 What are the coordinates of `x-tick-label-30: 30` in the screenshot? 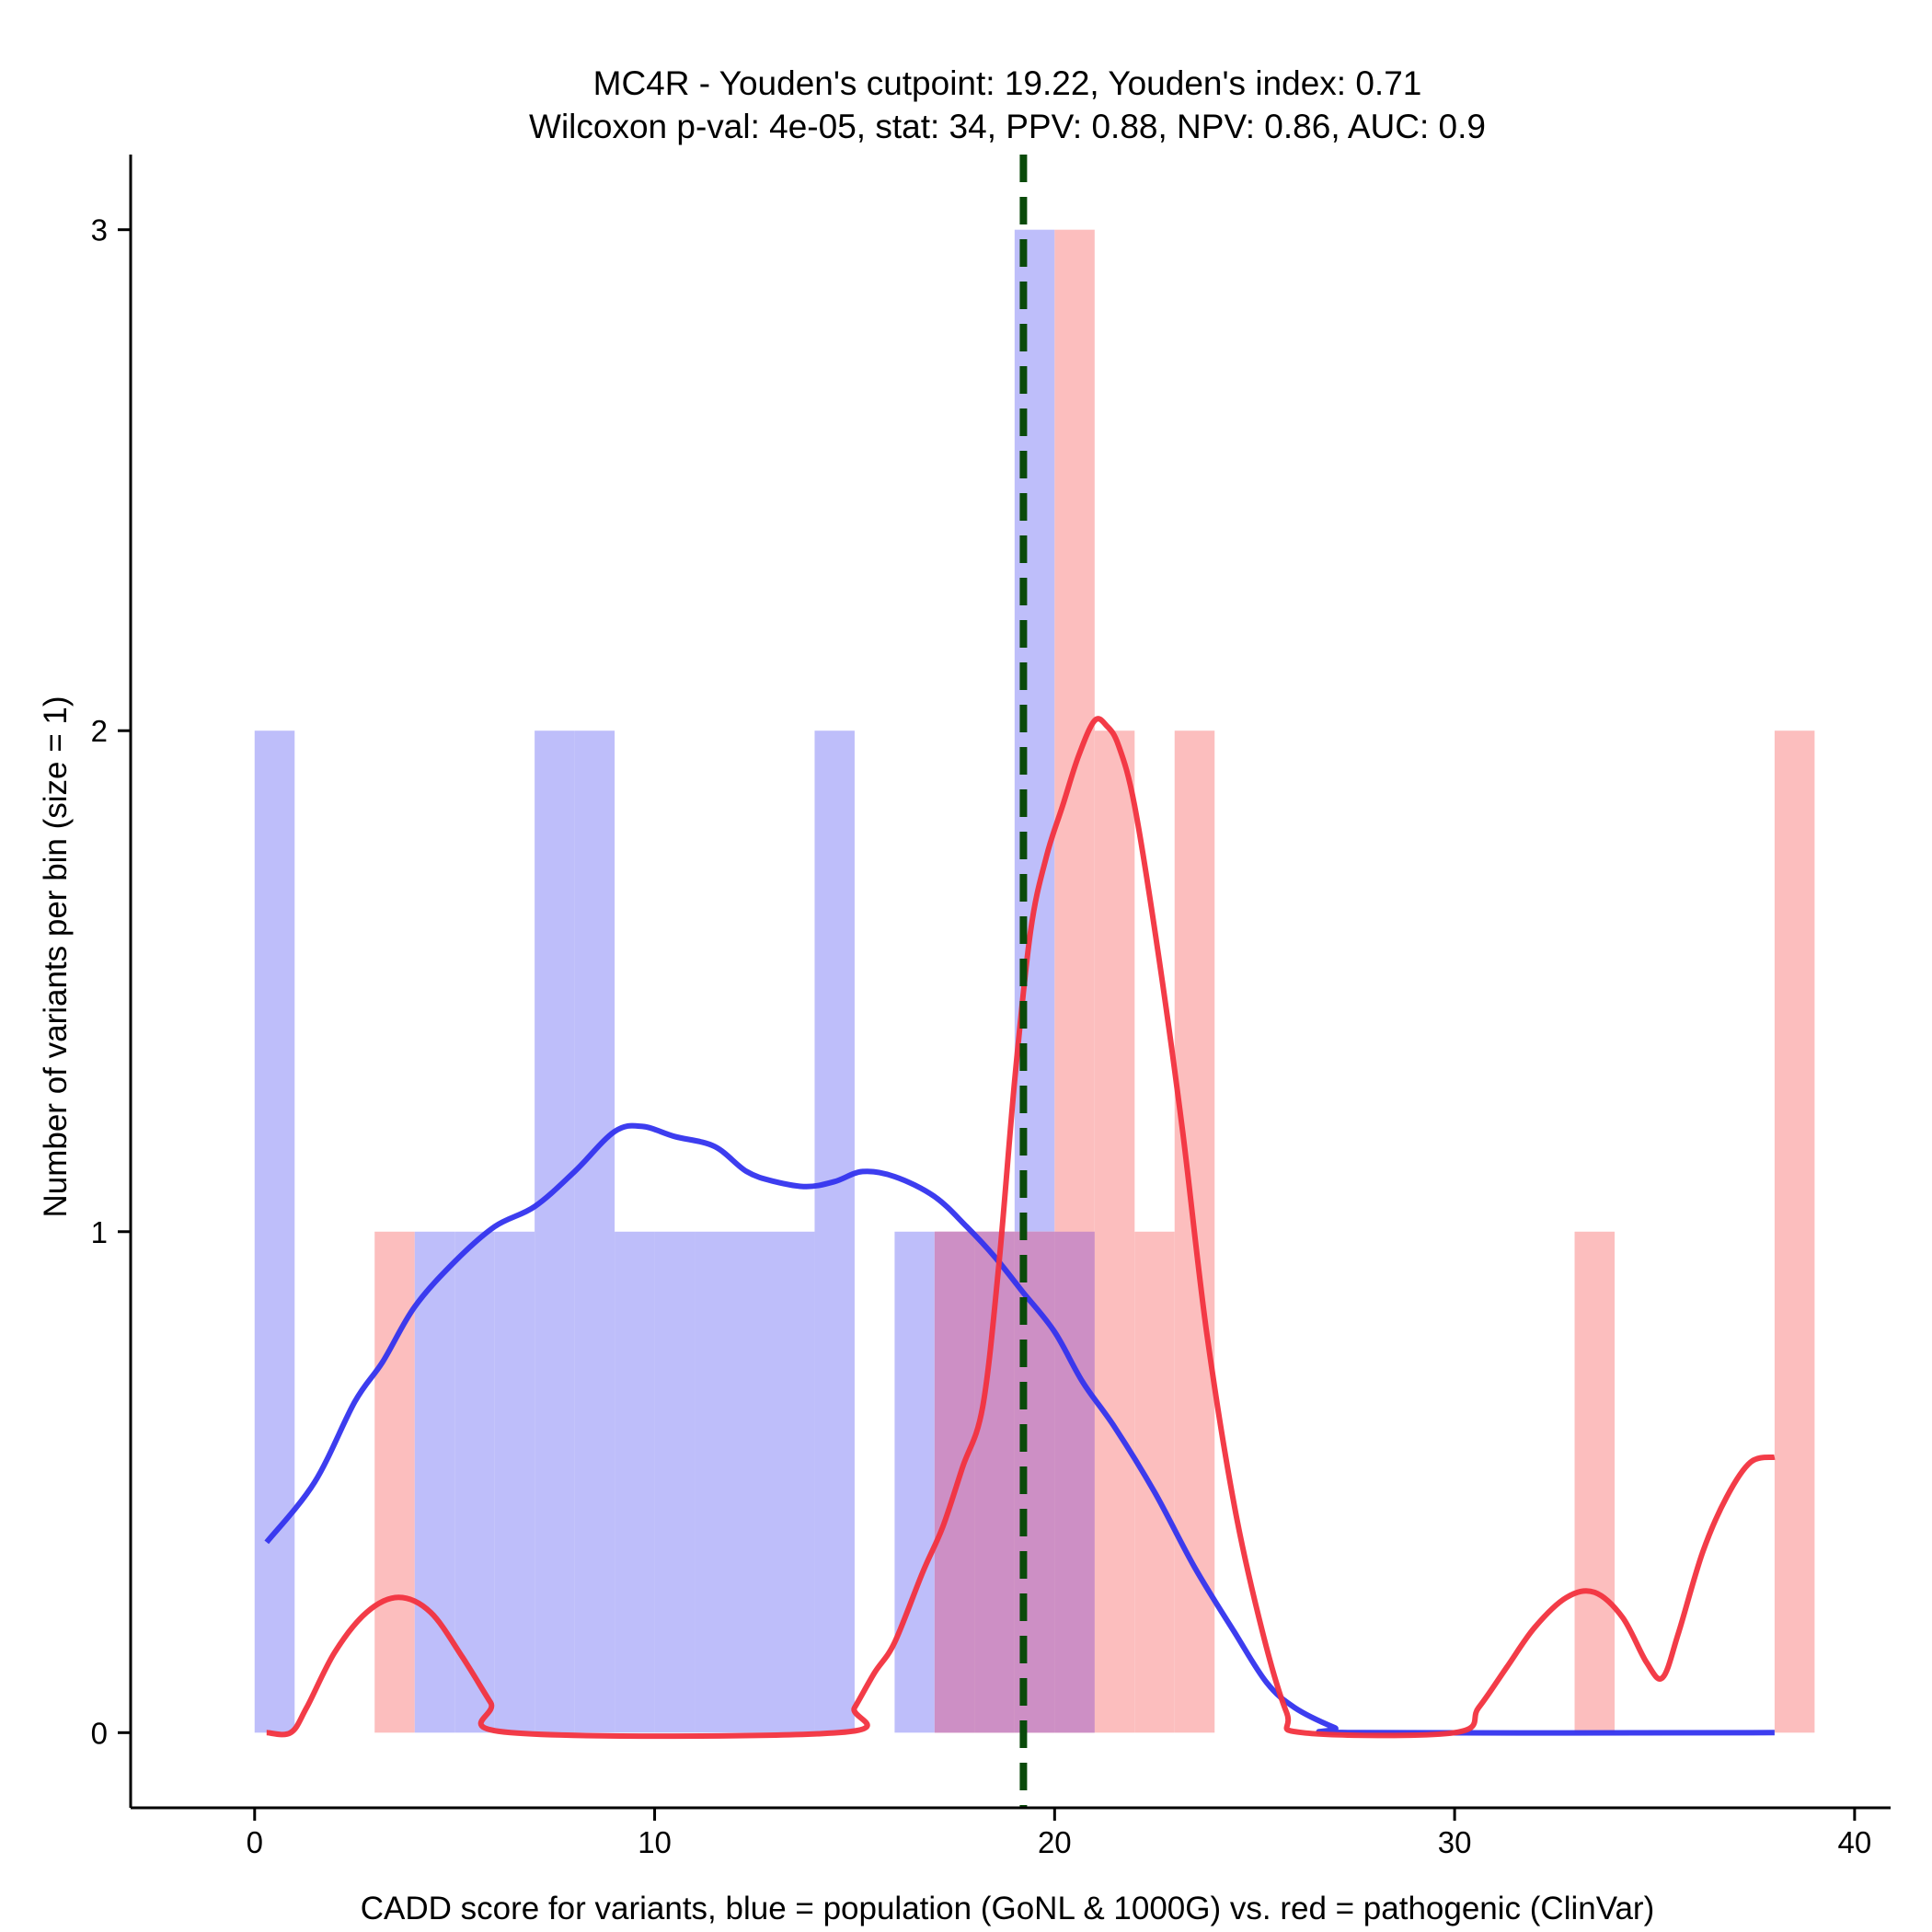 It's located at (1455, 1842).